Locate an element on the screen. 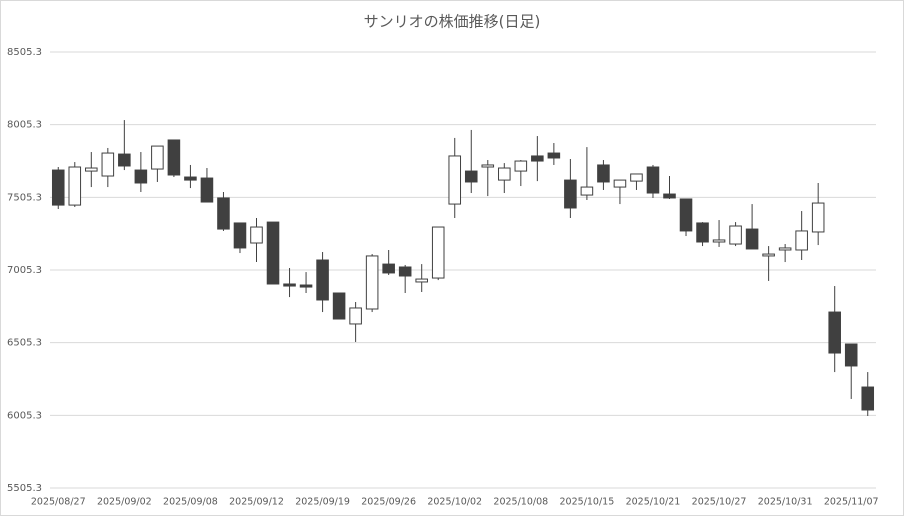 The width and height of the screenshot is (904, 516). x-tick-label: 2025/09/19 is located at coordinates (322, 502).